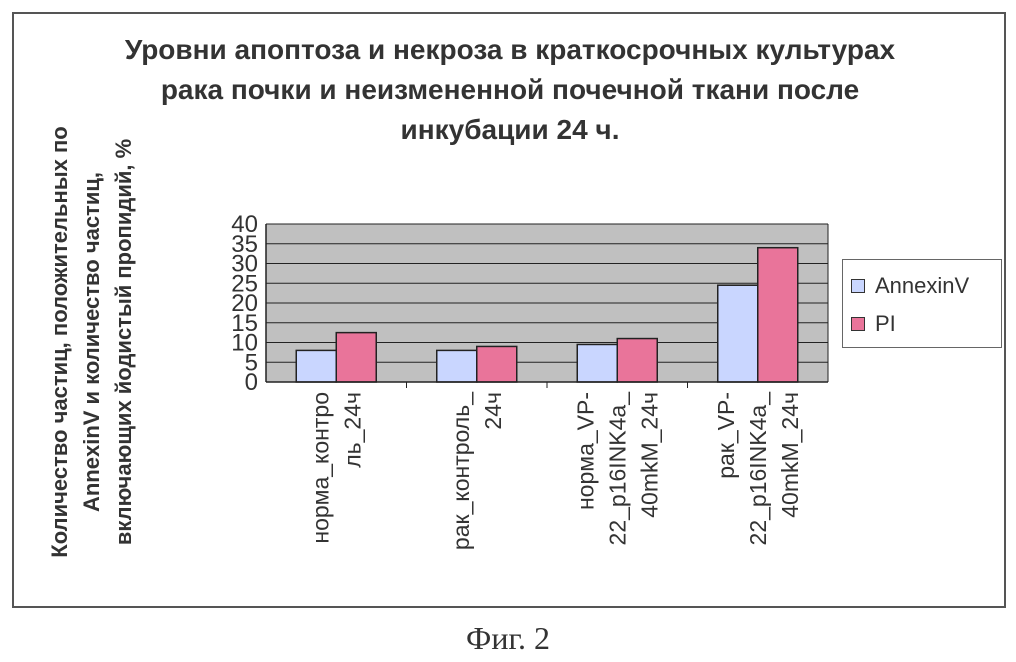 This screenshot has height=662, width=1016. Describe the element at coordinates (758, 468) in the screenshot. I see `x-tick-label: рак_VP-22_p16INK4a_40mkM_24ч` at that location.